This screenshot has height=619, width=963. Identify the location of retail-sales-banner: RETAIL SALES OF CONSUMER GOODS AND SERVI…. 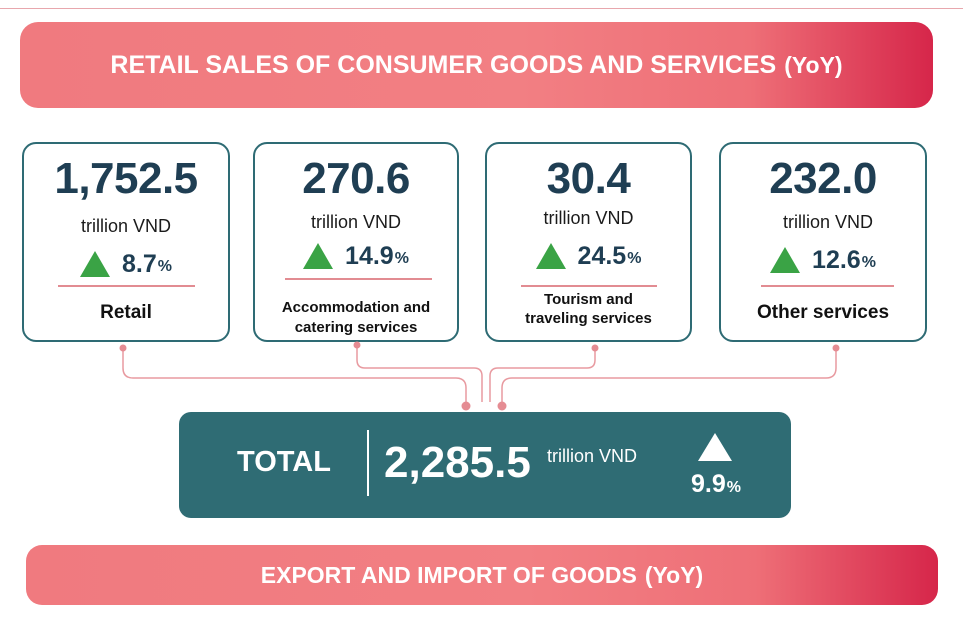
(476, 65).